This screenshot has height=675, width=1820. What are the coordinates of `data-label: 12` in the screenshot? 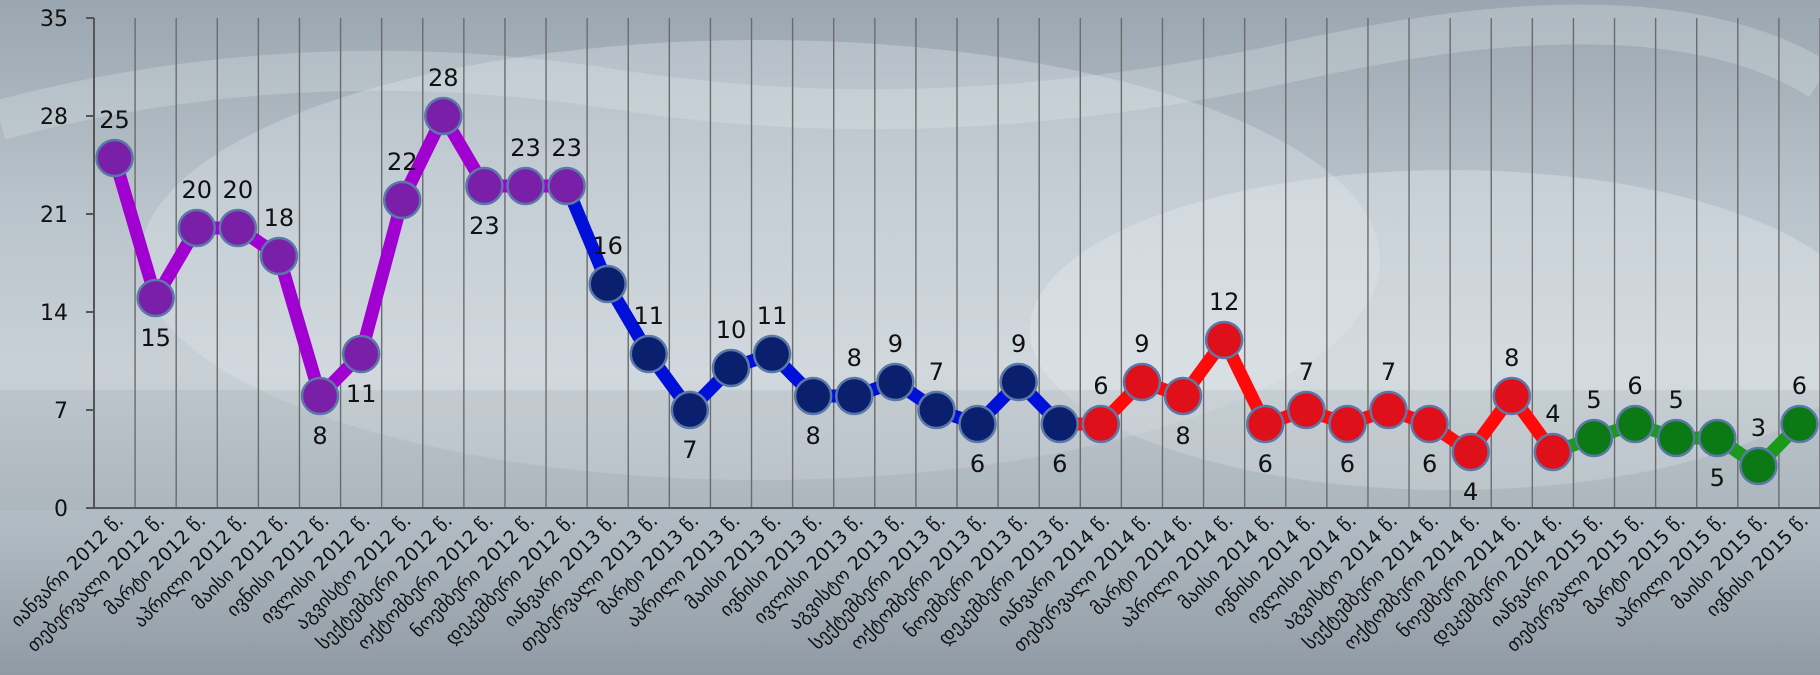 It's located at (1224, 302).